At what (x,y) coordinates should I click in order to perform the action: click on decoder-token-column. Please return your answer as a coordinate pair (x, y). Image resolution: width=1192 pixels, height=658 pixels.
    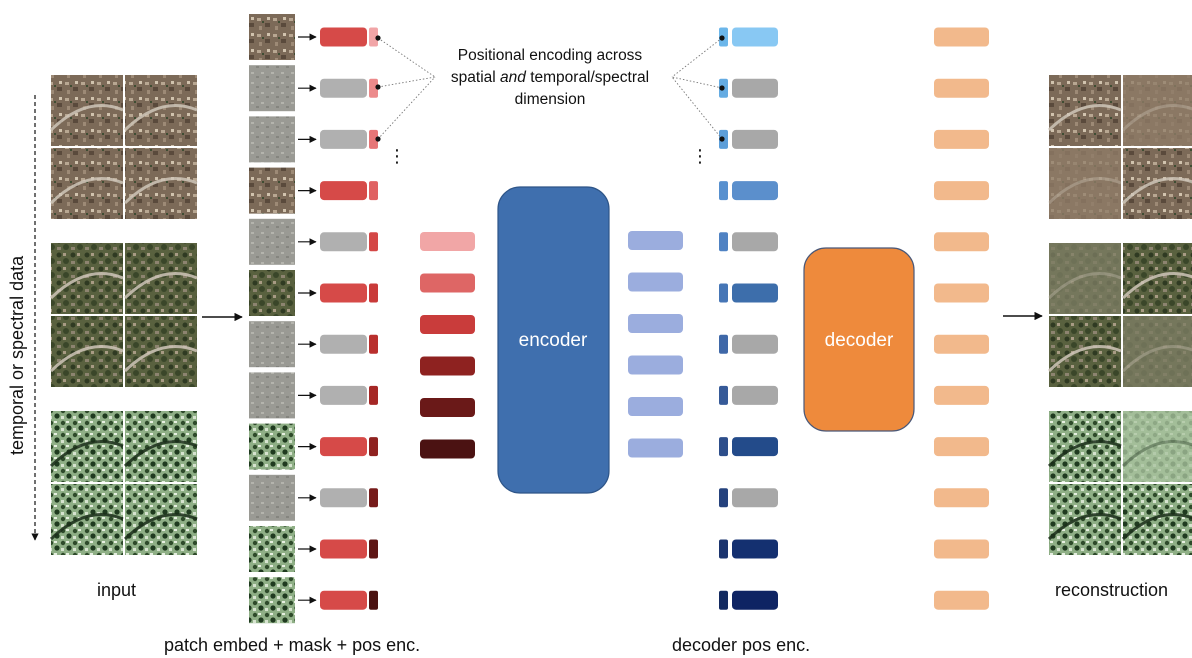
    Looking at the image, I should click on (748, 318).